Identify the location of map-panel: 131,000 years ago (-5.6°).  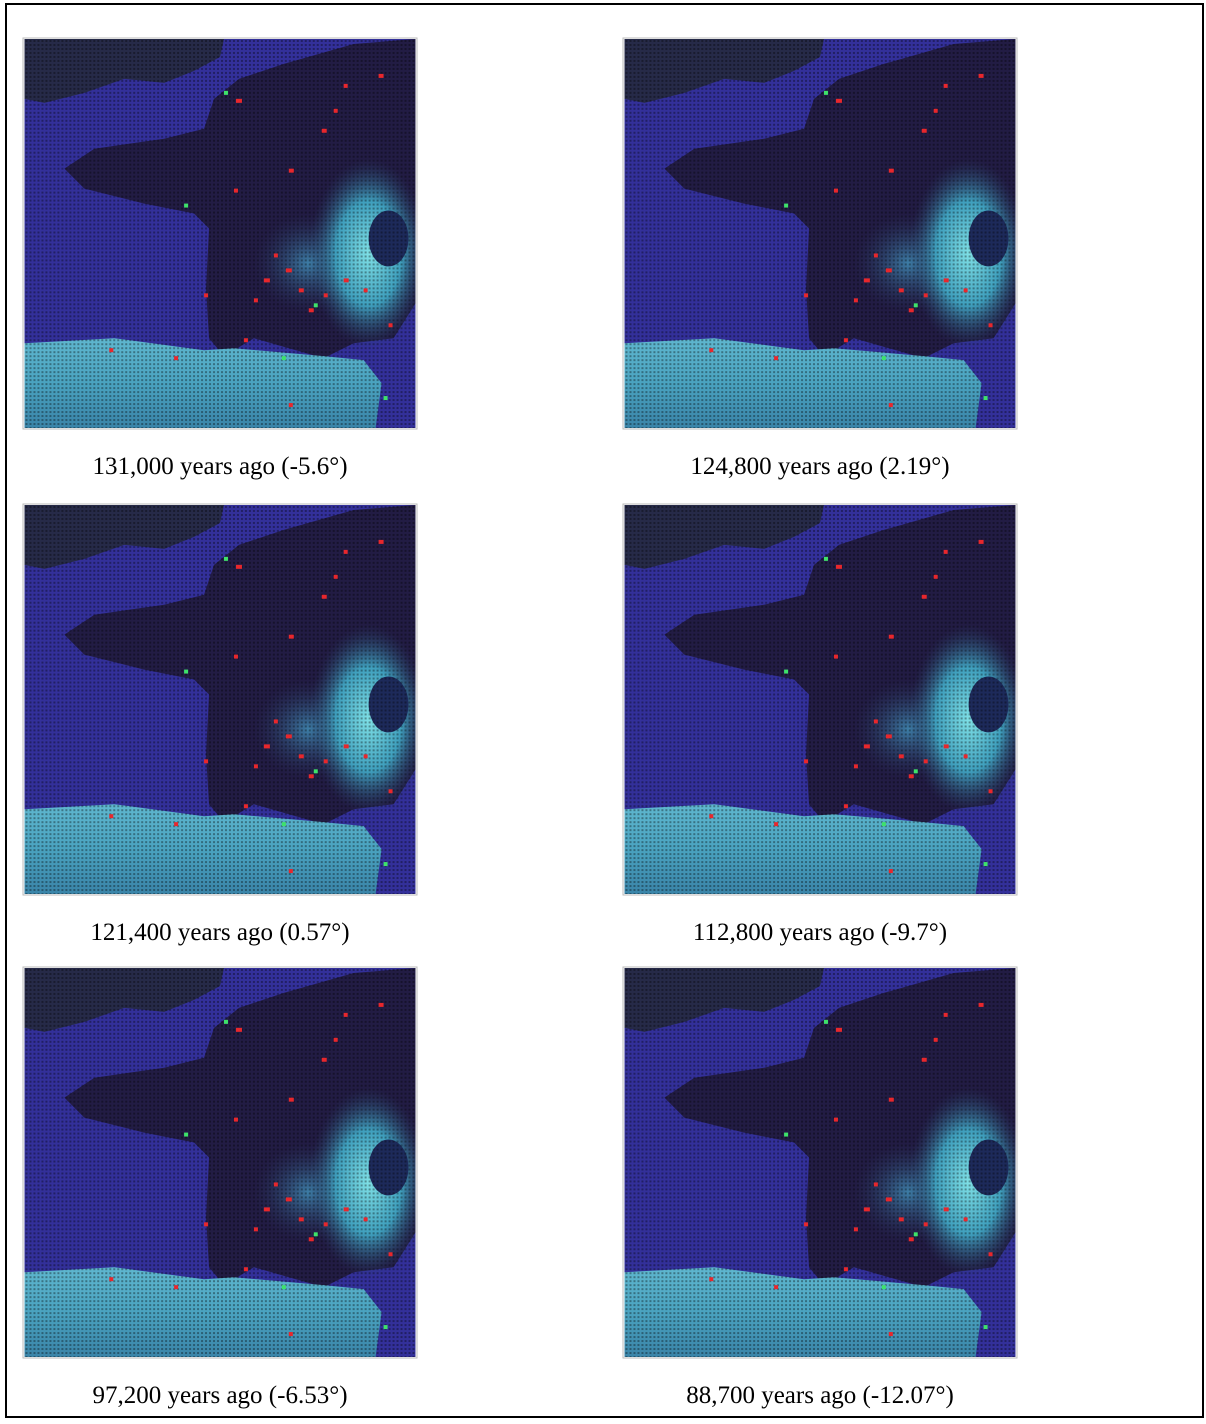
(240, 258).